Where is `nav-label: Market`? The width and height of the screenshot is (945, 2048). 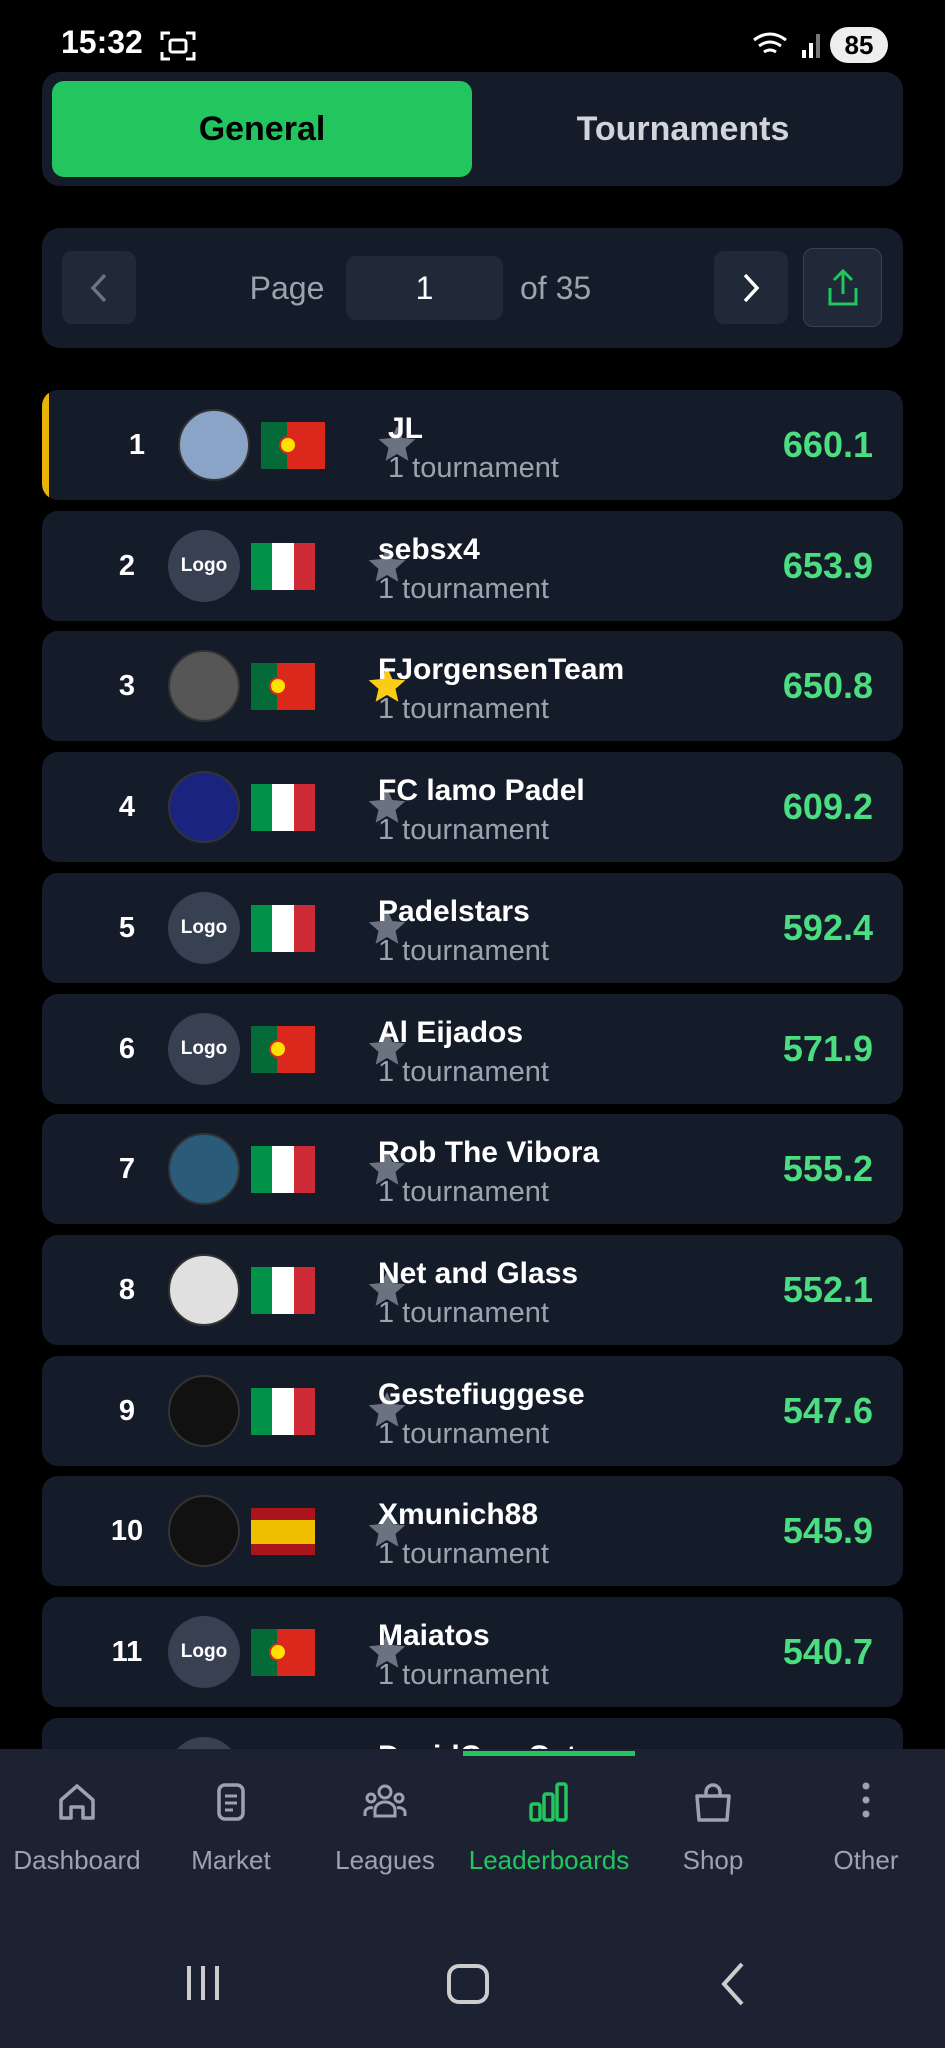
nav-label: Market is located at coordinates (231, 1860).